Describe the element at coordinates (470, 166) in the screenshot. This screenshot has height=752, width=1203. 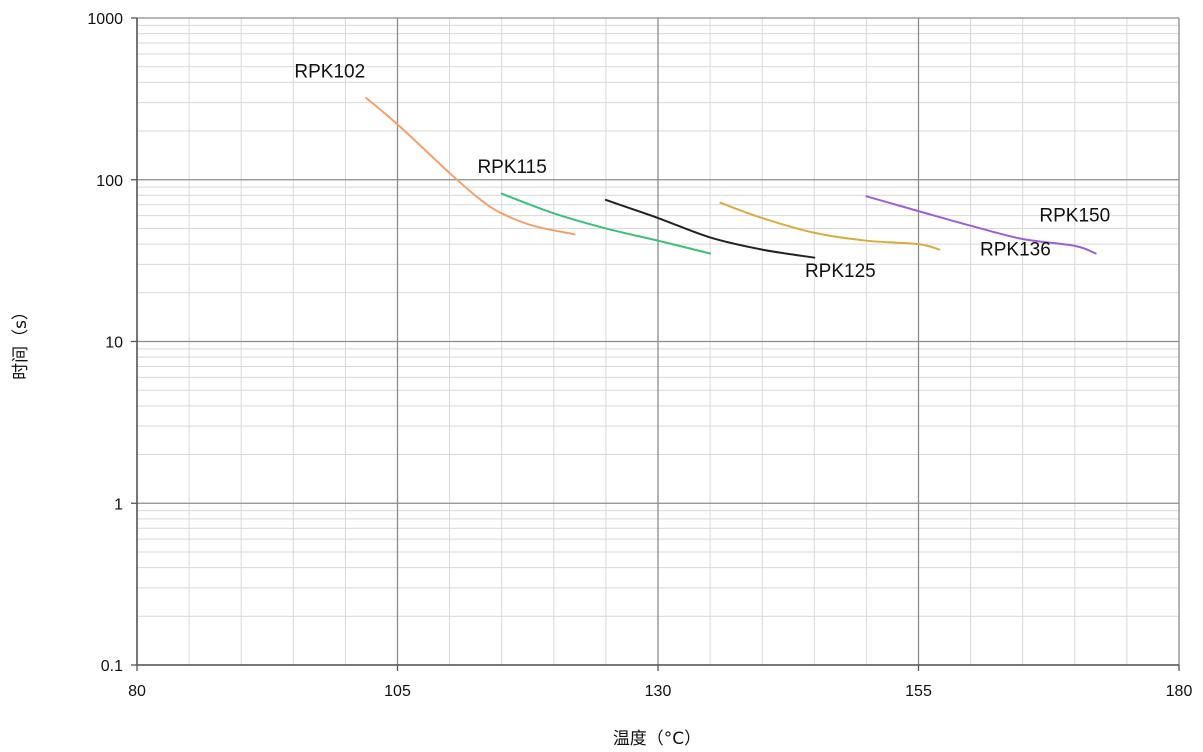
I see `series-line-rpk102` at that location.